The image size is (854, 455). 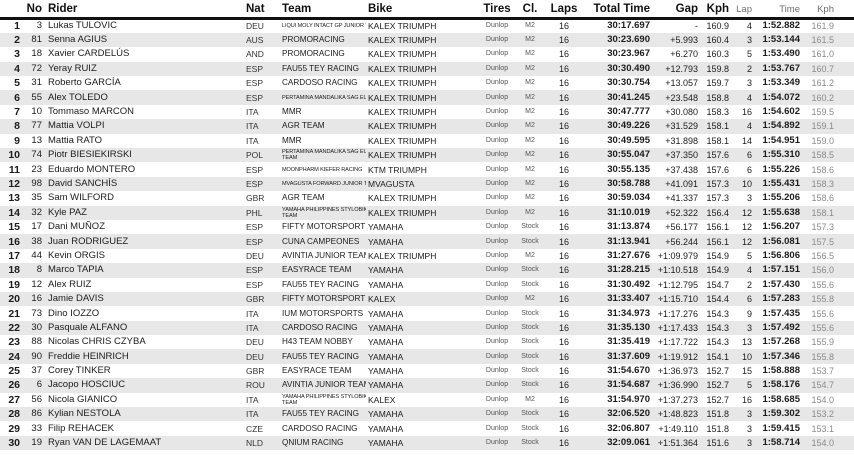 I want to click on best-lap-speed-cell: 155.9, so click(x=822, y=342).